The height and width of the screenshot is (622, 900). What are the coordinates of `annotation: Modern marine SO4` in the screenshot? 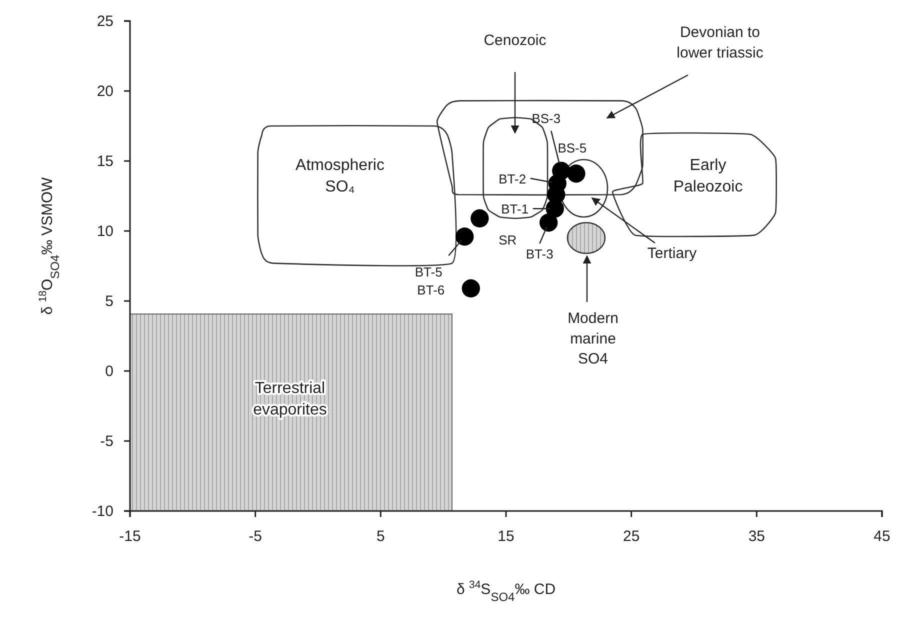 It's located at (593, 339).